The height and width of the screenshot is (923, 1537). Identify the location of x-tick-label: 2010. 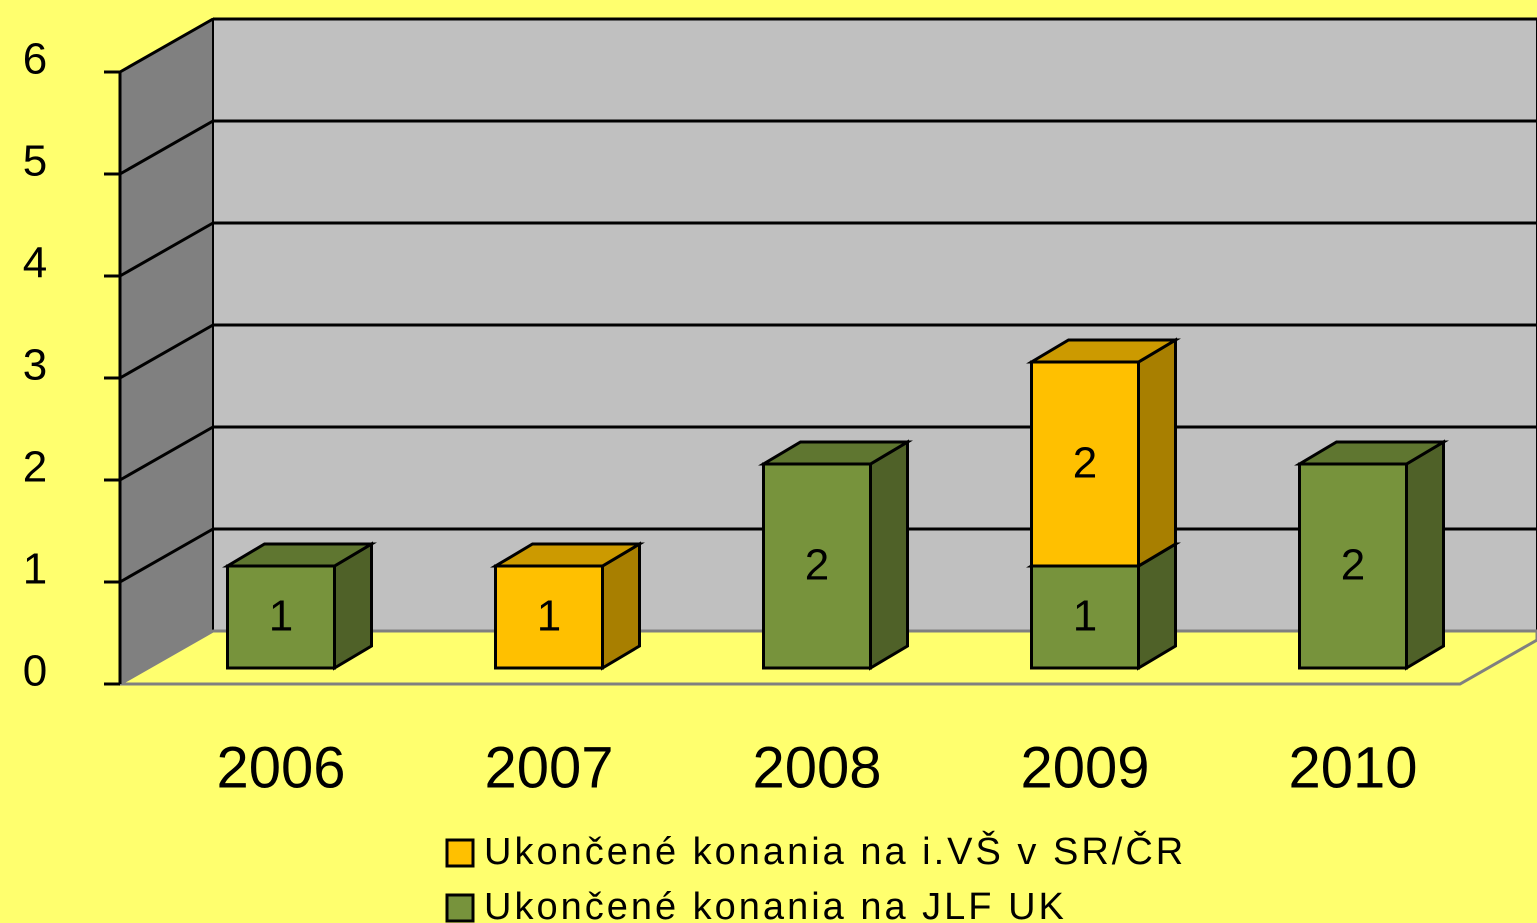
(1352, 767).